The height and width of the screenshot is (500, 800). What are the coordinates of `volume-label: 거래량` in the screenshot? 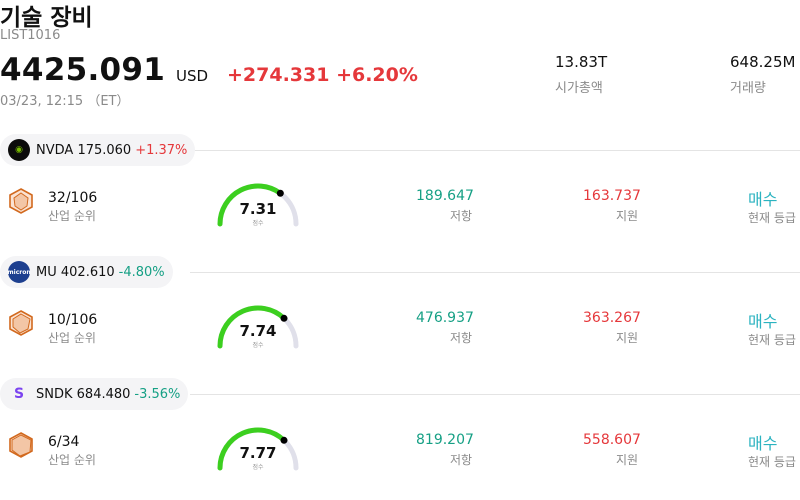 It's located at (748, 88).